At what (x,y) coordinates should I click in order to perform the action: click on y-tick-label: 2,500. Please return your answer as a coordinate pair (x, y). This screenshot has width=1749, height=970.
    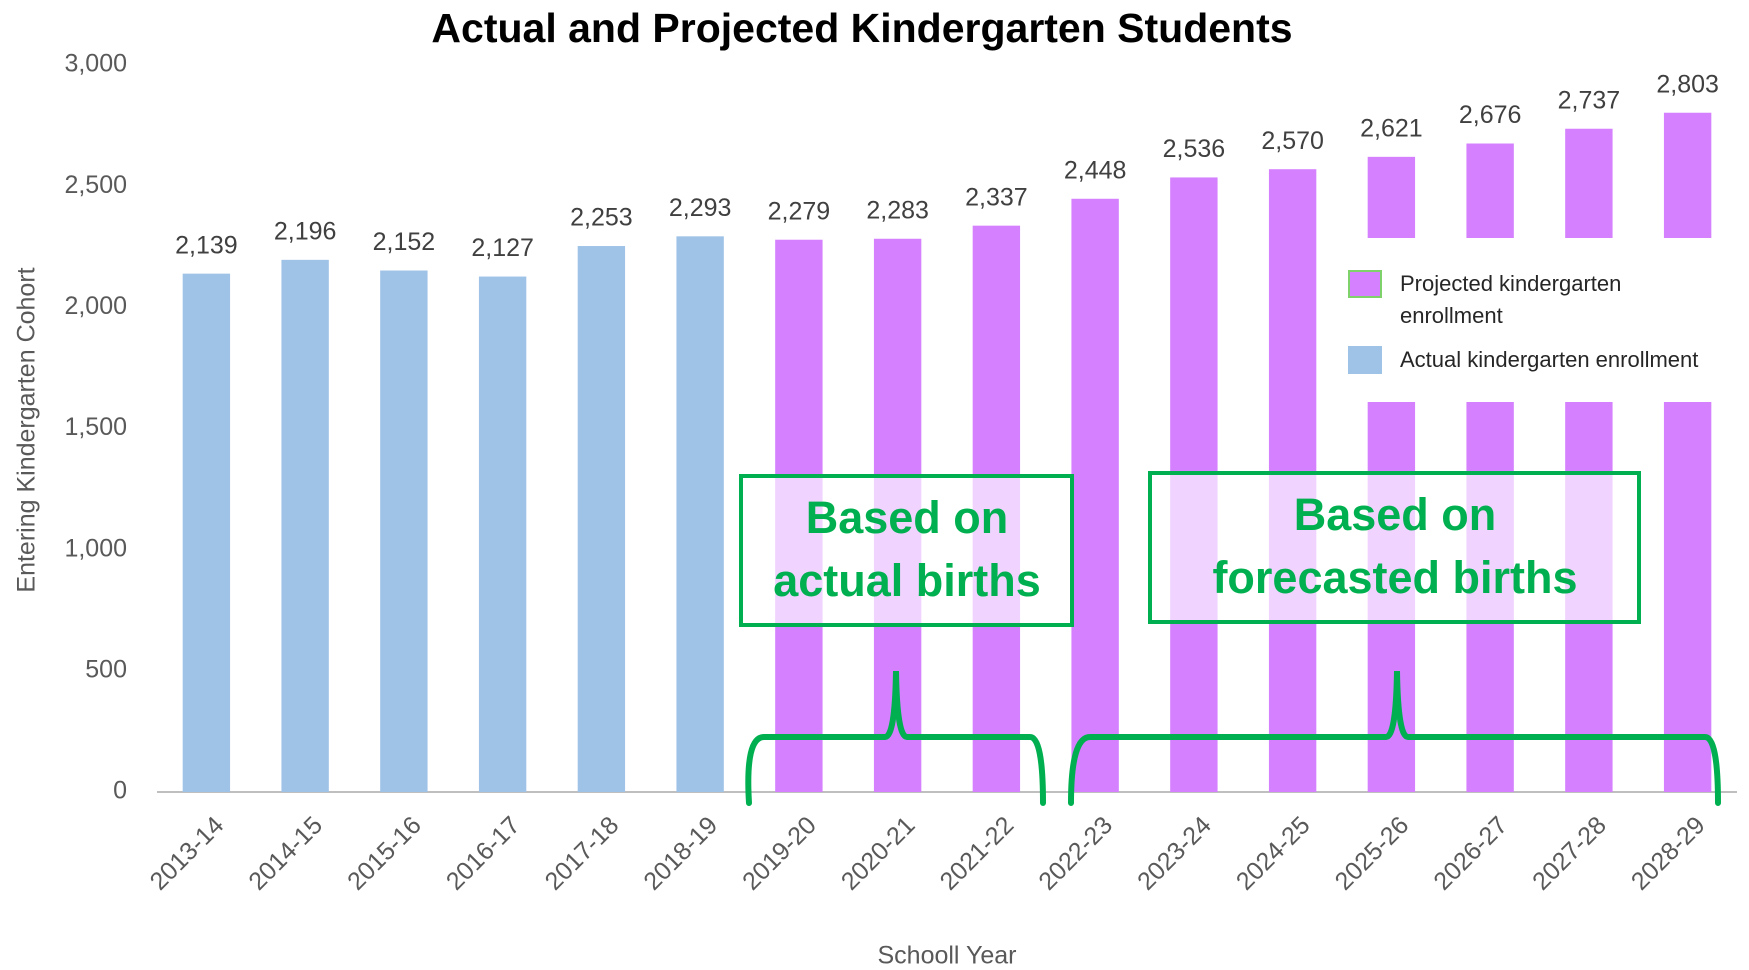
    Looking at the image, I should click on (95, 185).